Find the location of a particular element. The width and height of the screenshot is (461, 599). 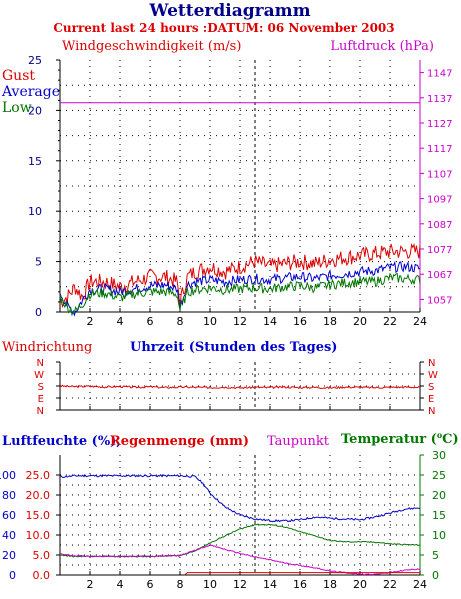

y2-tick-label: 1127 is located at coordinates (439, 124).